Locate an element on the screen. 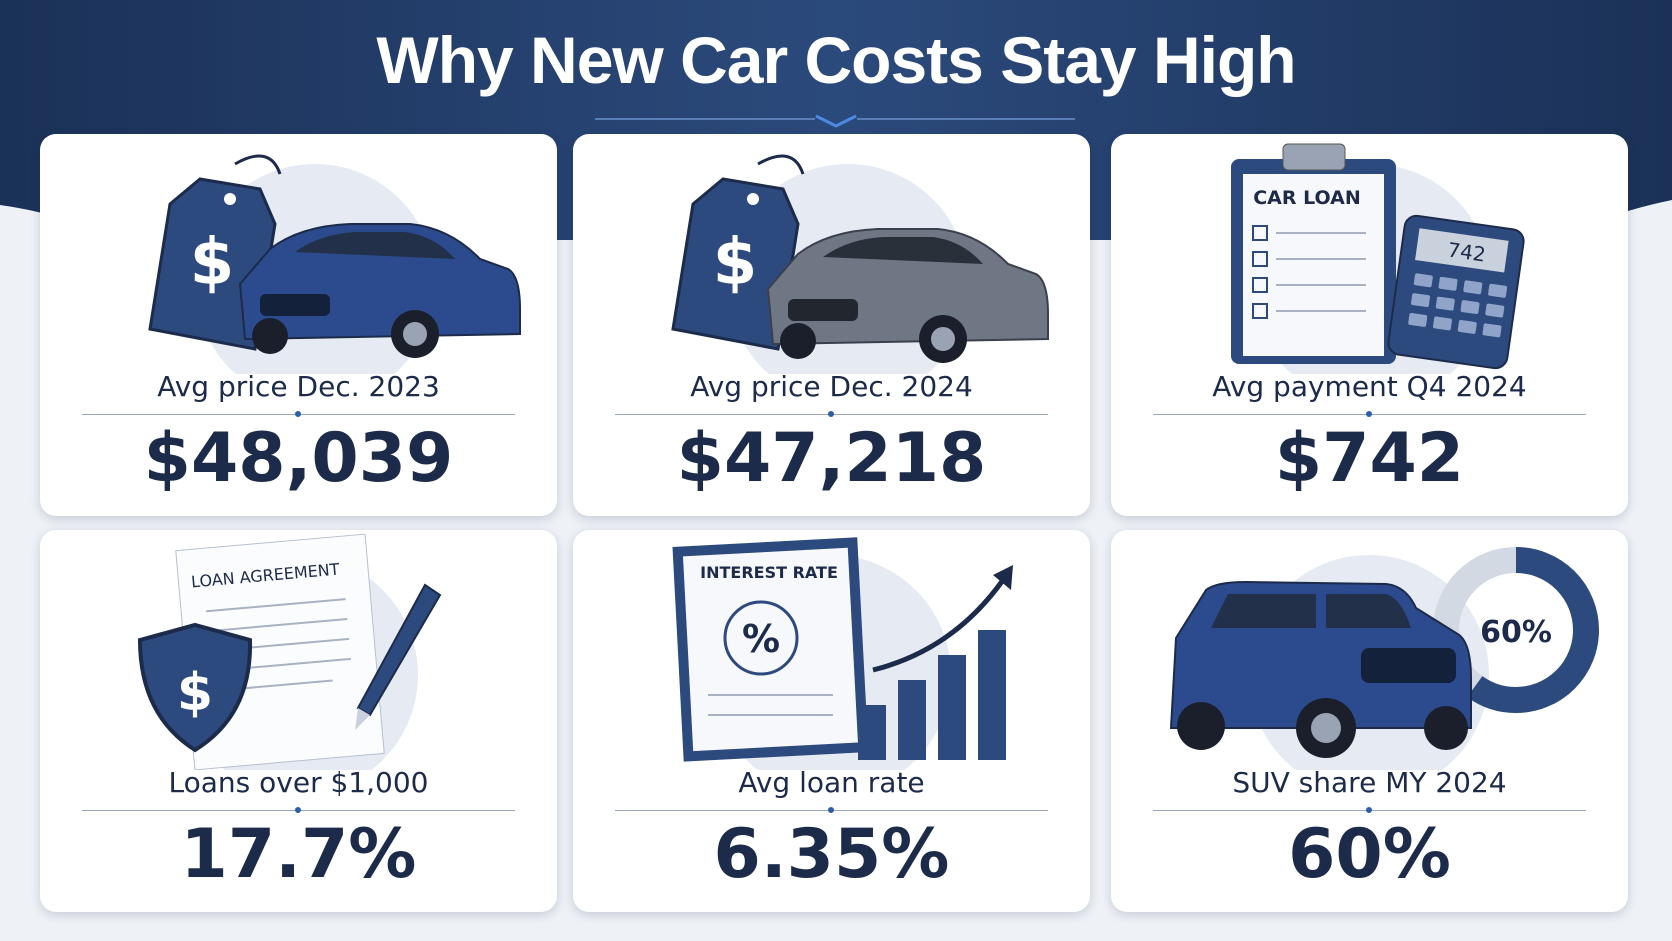  checklist is located at coordinates (1309, 272).